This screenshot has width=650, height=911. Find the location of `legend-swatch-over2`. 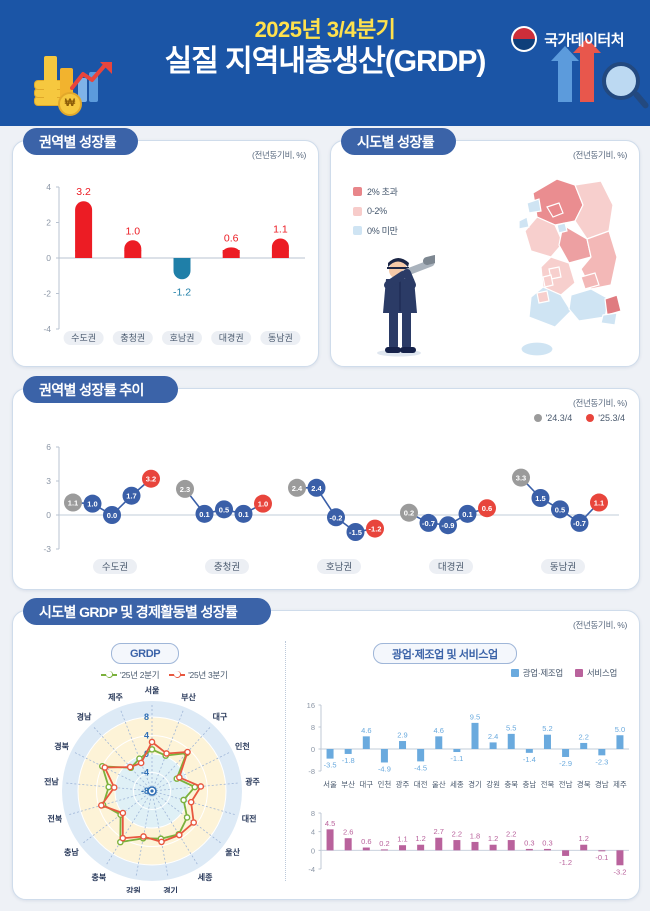

legend-swatch-over2 is located at coordinates (357, 191).